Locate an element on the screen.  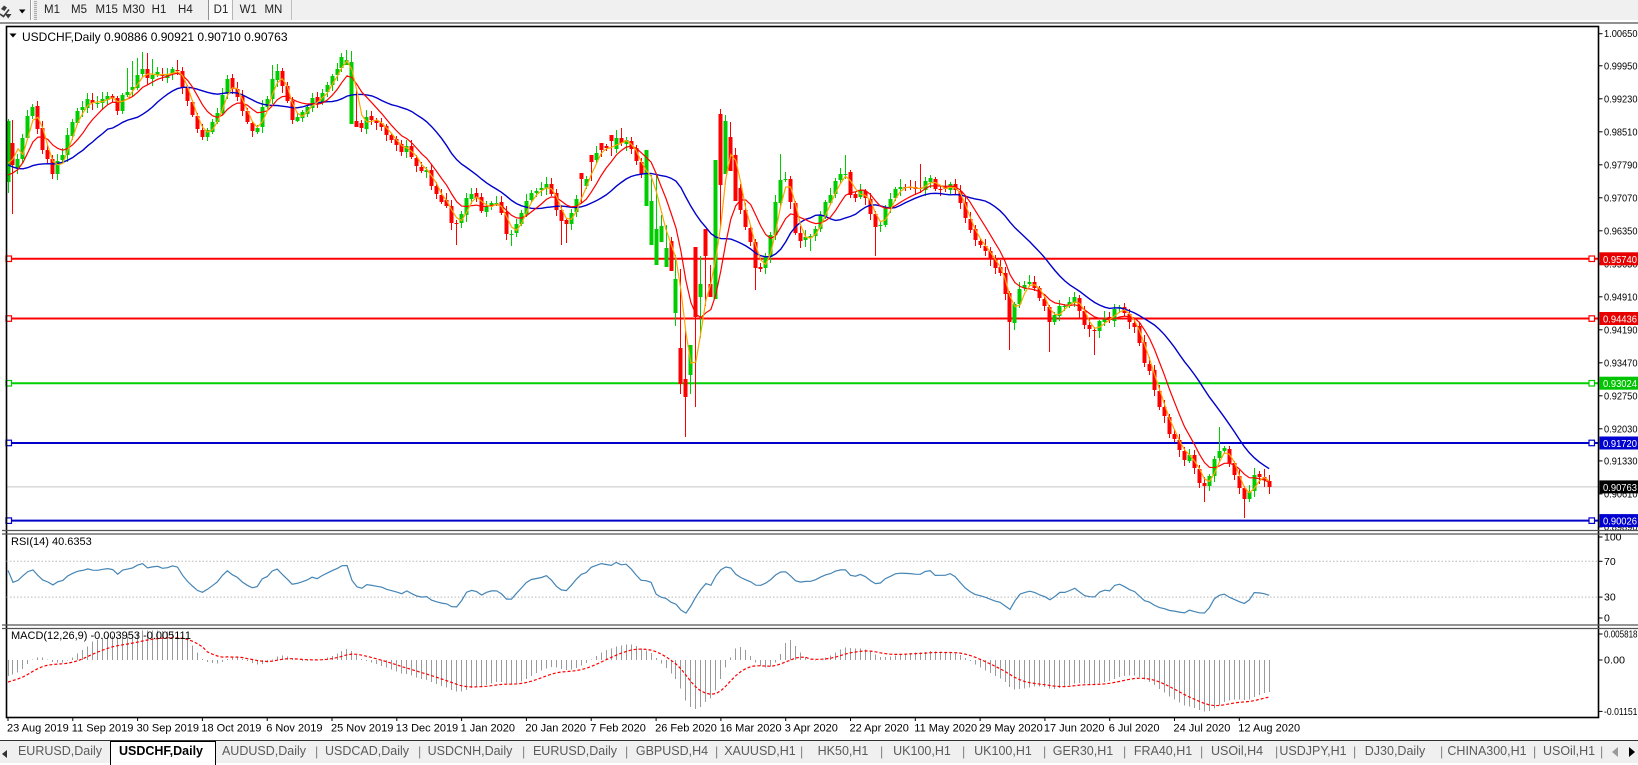
svg-text: 0.97790 is located at coordinates (1621, 165).